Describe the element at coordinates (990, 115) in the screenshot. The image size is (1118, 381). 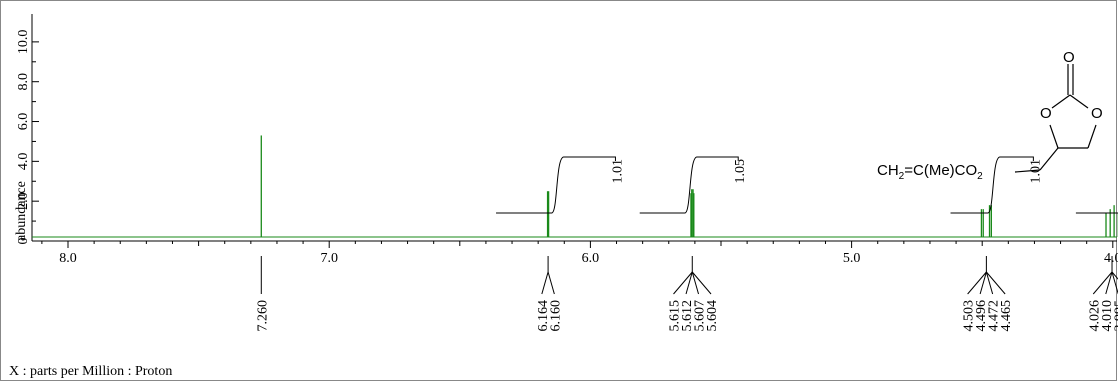
I see `molecule-structure: O O O CH2=C(Me)CO2` at that location.